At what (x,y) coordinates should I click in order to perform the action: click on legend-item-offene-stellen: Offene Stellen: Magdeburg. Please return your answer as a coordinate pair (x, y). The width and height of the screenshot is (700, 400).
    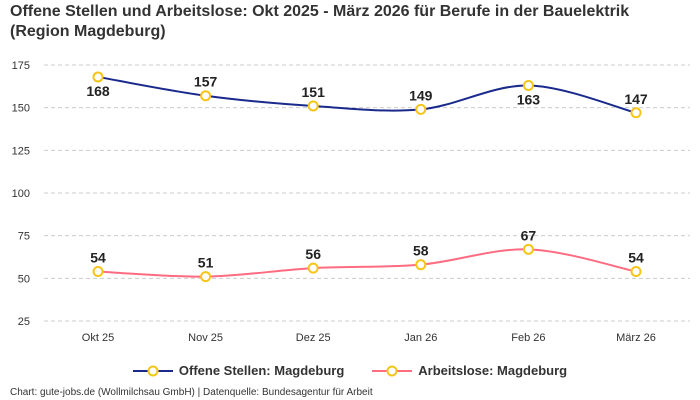
    Looking at the image, I should click on (238, 370).